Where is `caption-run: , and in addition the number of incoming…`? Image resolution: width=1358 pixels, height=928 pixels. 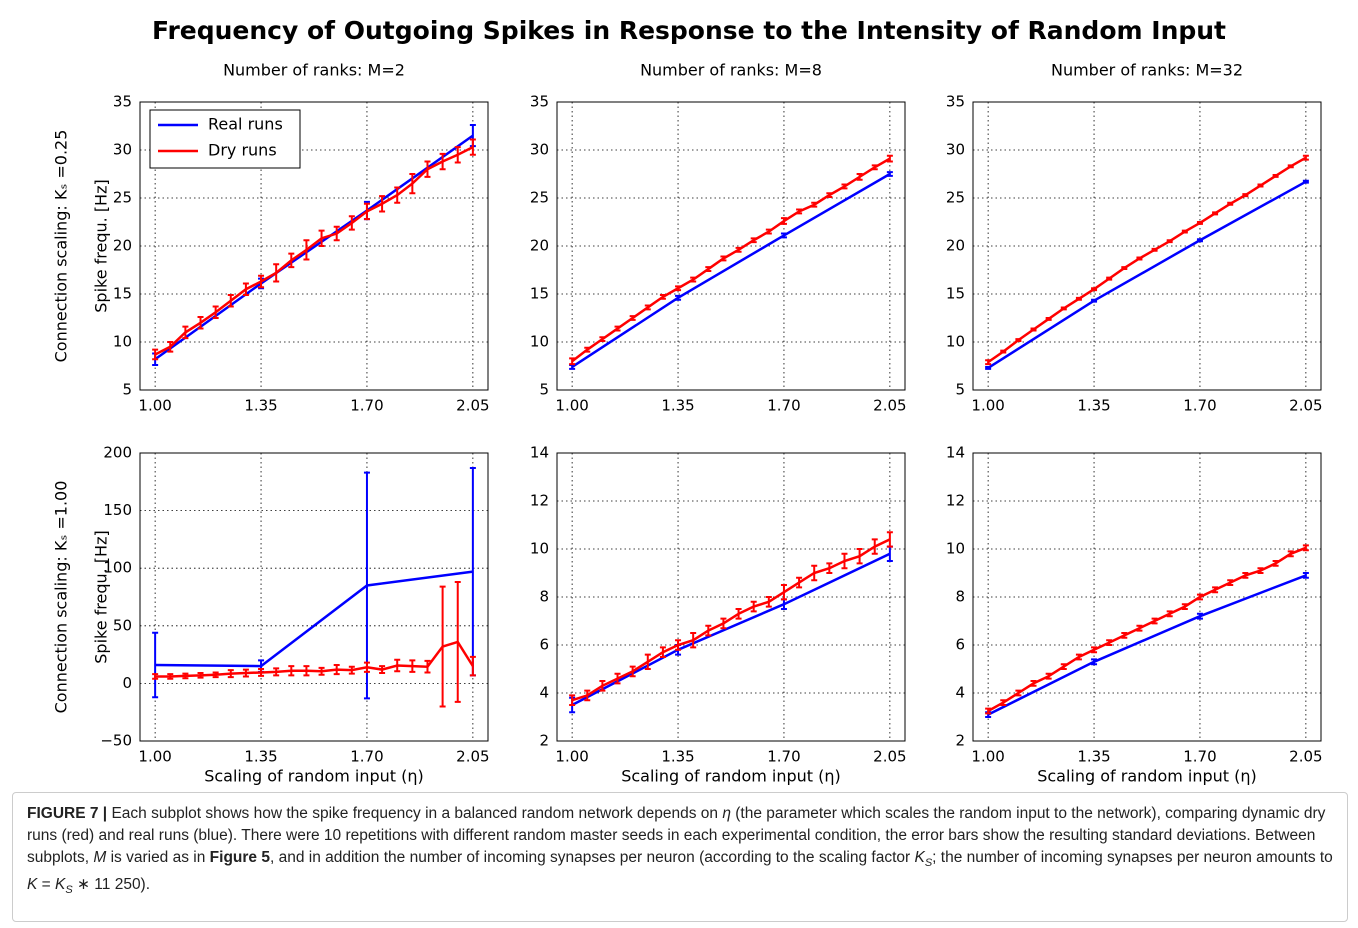
caption-run: , and in addition the number of incoming… is located at coordinates (592, 857).